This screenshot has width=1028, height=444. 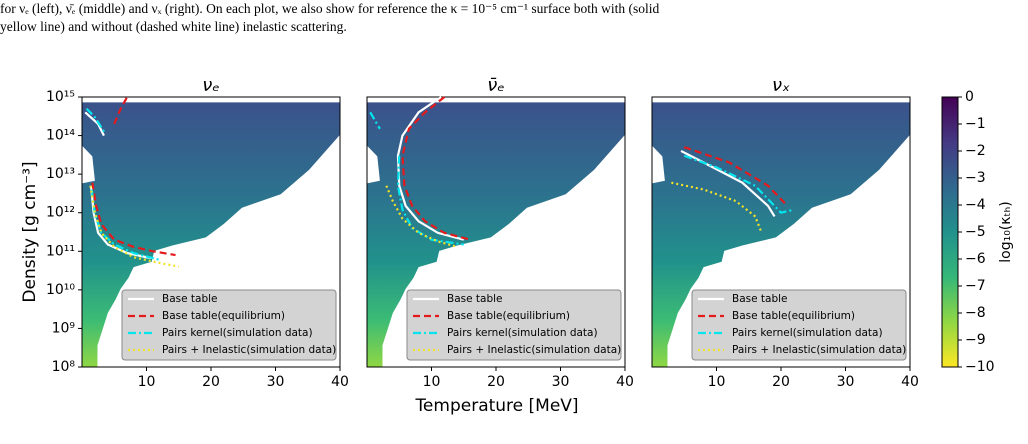 What do you see at coordinates (975, 286) in the screenshot?
I see `colorbar-tick-label: −7` at bounding box center [975, 286].